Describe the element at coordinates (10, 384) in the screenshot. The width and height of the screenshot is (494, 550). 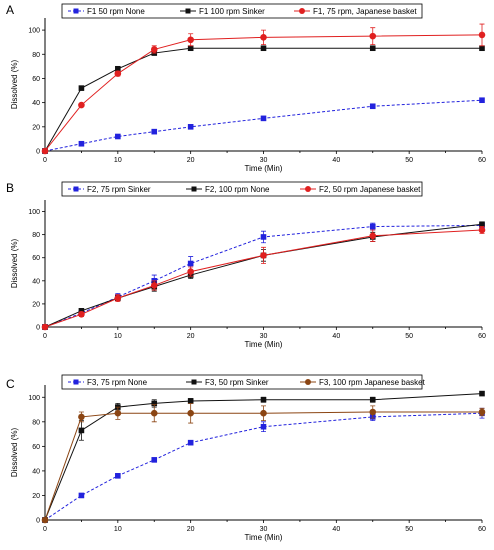
I see `panel-label: C` at that location.